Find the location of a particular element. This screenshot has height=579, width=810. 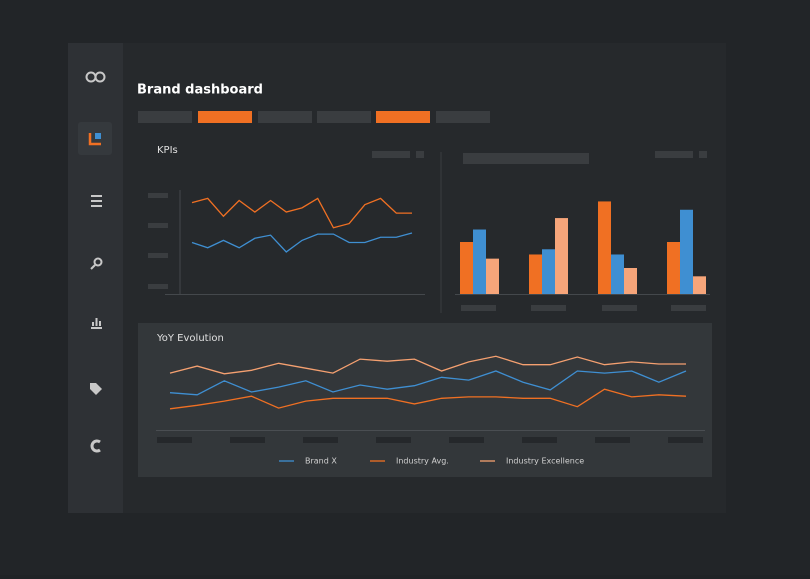

nav-stats is located at coordinates (96, 323).